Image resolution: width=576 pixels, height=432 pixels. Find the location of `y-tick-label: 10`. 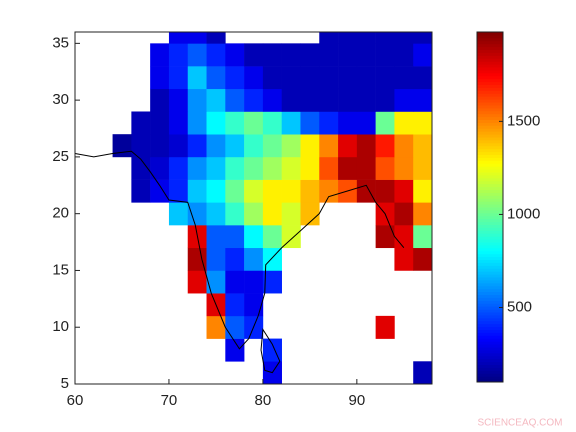

y-tick-label: 10 is located at coordinates (60, 326).